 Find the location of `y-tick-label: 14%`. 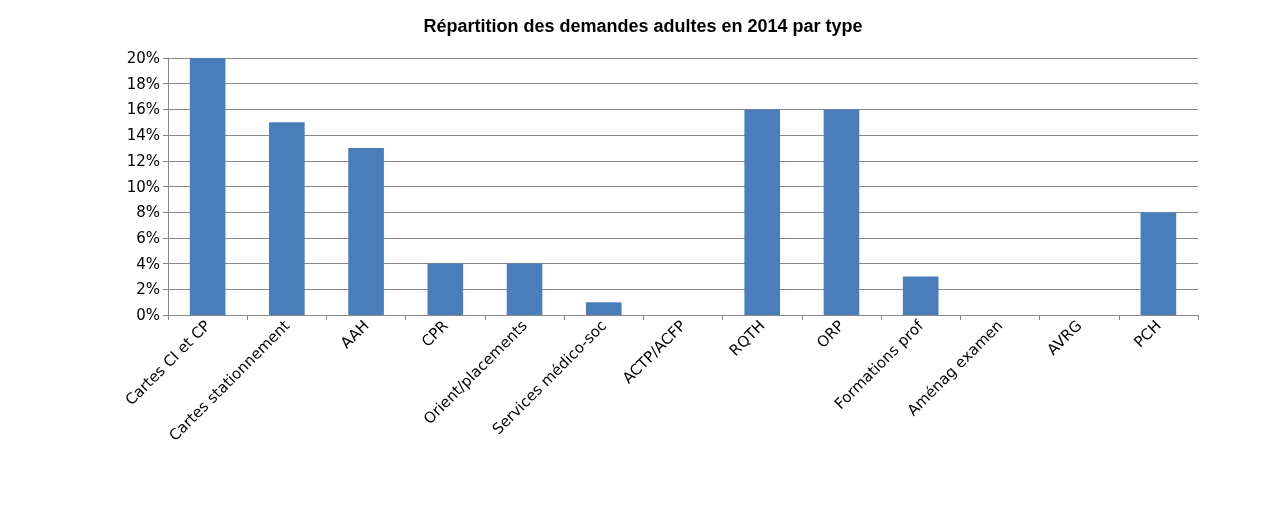

y-tick-label: 14% is located at coordinates (143, 135).